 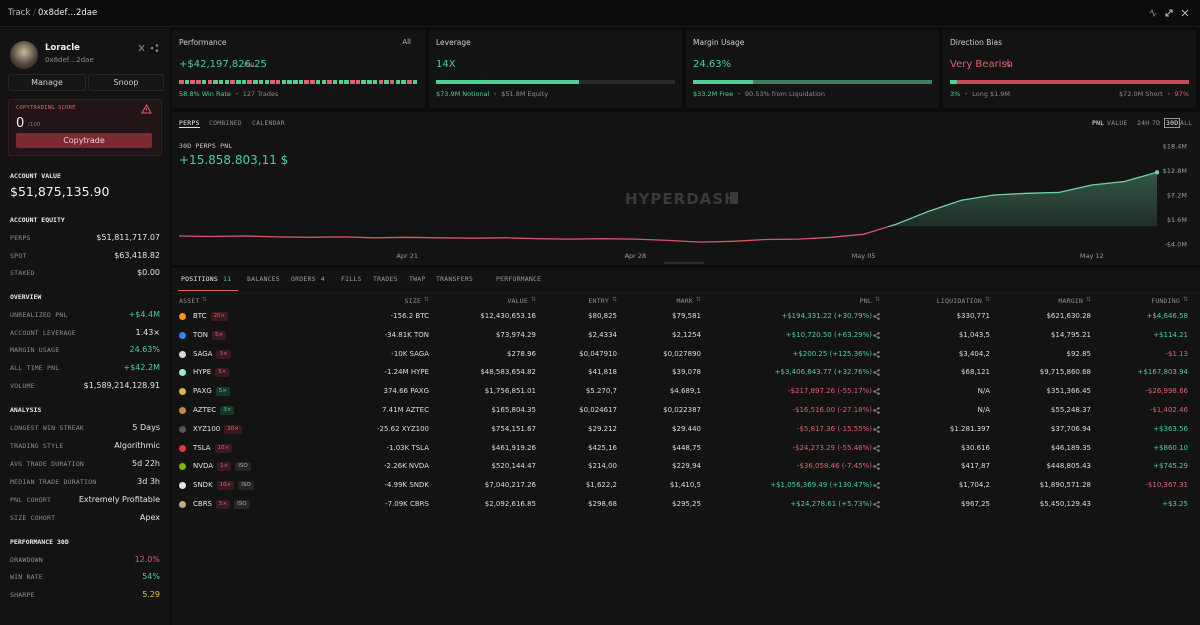 I want to click on table-cell: $621,630.28, so click(x=1068, y=316).